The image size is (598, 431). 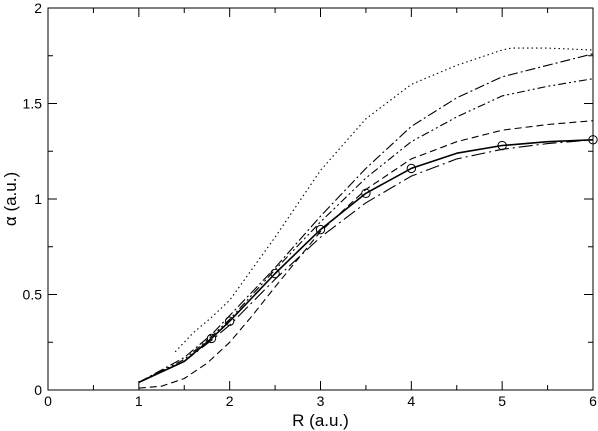 I want to click on x-axis-title: R (a.u.), so click(x=320, y=420).